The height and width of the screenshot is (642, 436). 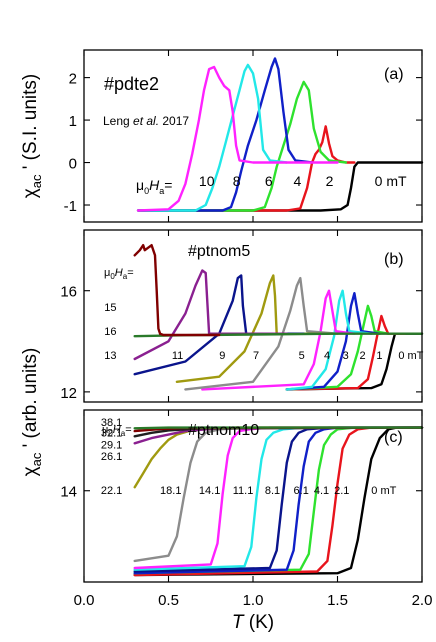 I want to click on sample-label-c: #ptnom10, so click(x=223, y=430).